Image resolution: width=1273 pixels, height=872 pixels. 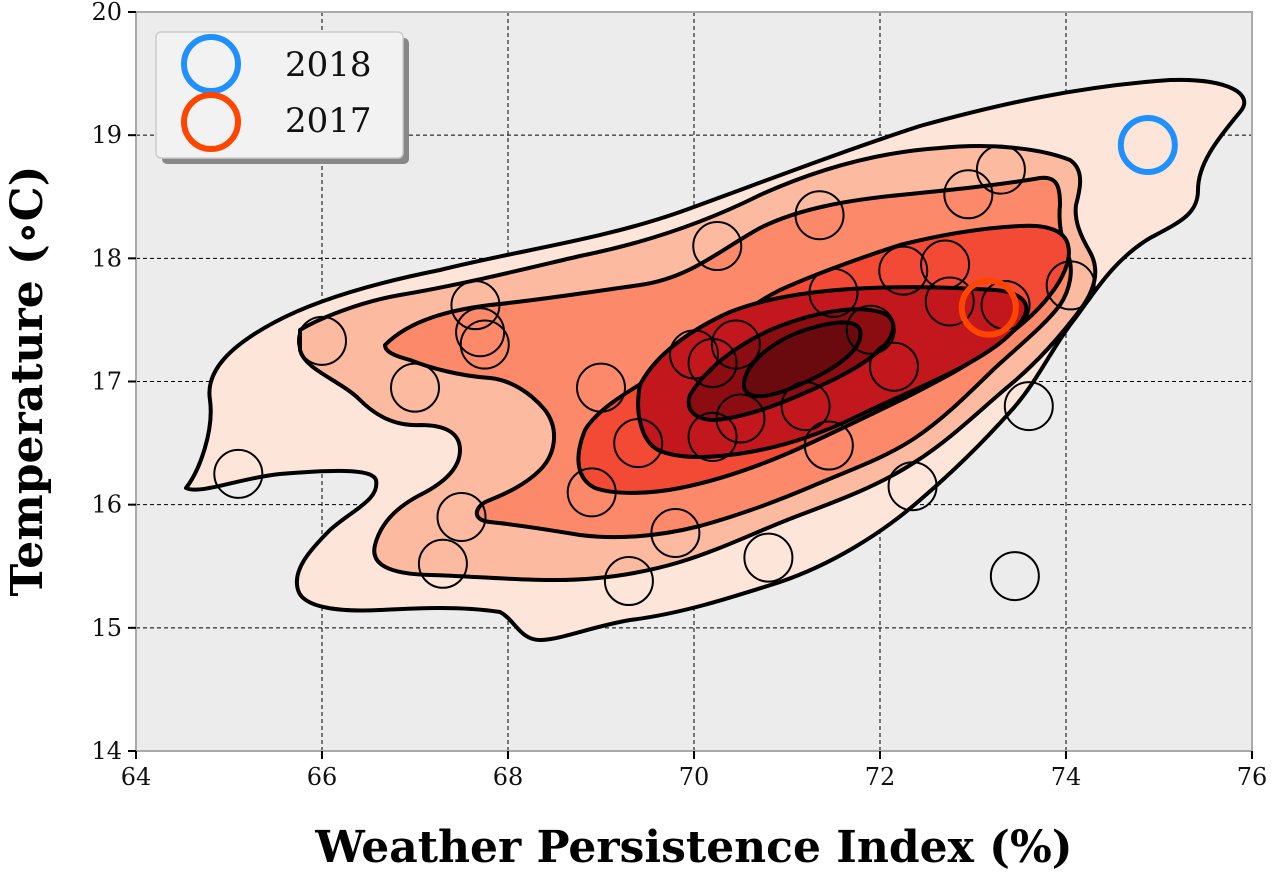 What do you see at coordinates (508, 777) in the screenshot?
I see `x-tick-label: 68` at bounding box center [508, 777].